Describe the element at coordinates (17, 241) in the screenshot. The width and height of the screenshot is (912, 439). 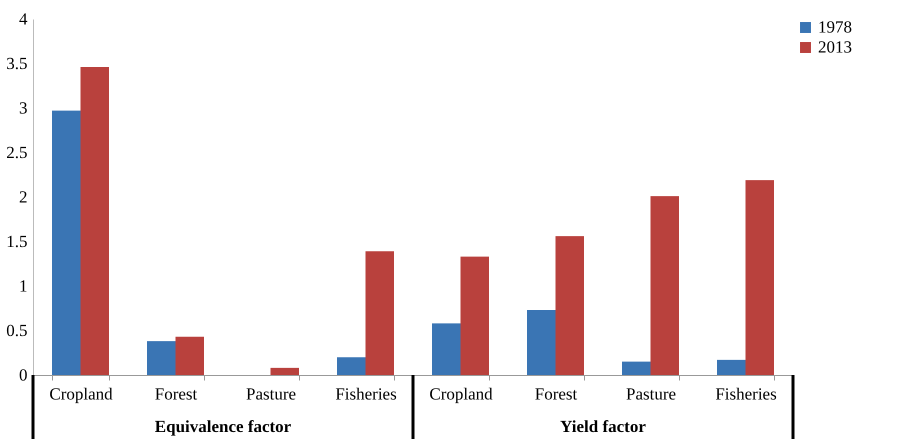
I see `y-tick-label: 1.5` at that location.